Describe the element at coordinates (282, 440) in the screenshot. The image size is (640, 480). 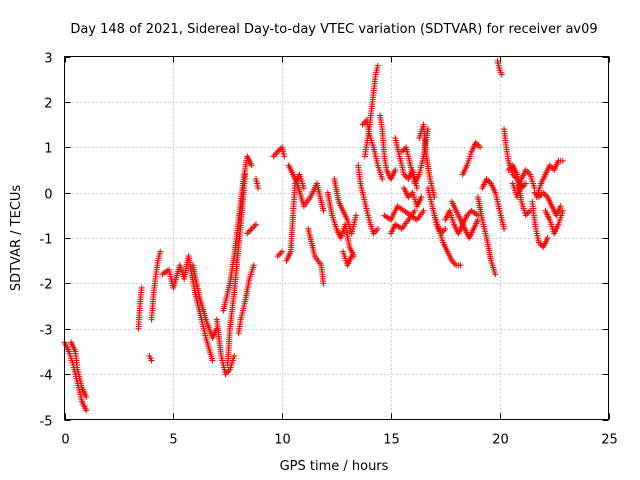
I see `x-tick-label: 10` at that location.